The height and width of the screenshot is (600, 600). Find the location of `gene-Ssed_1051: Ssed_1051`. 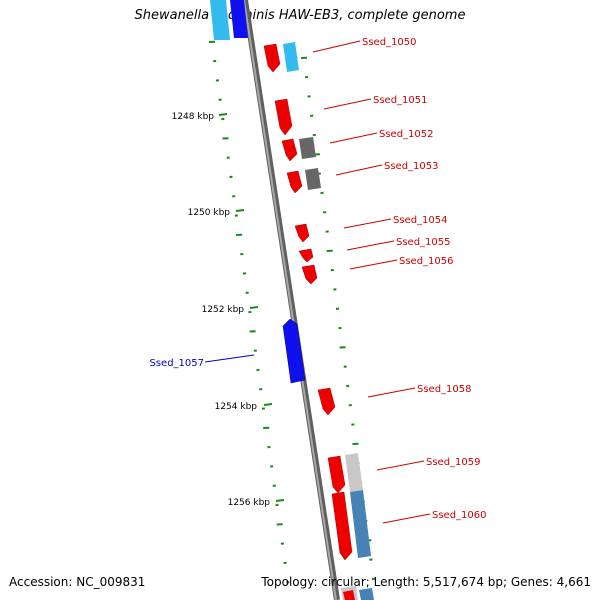

gene-Ssed_1051: Ssed_1051 is located at coordinates (351, 115).